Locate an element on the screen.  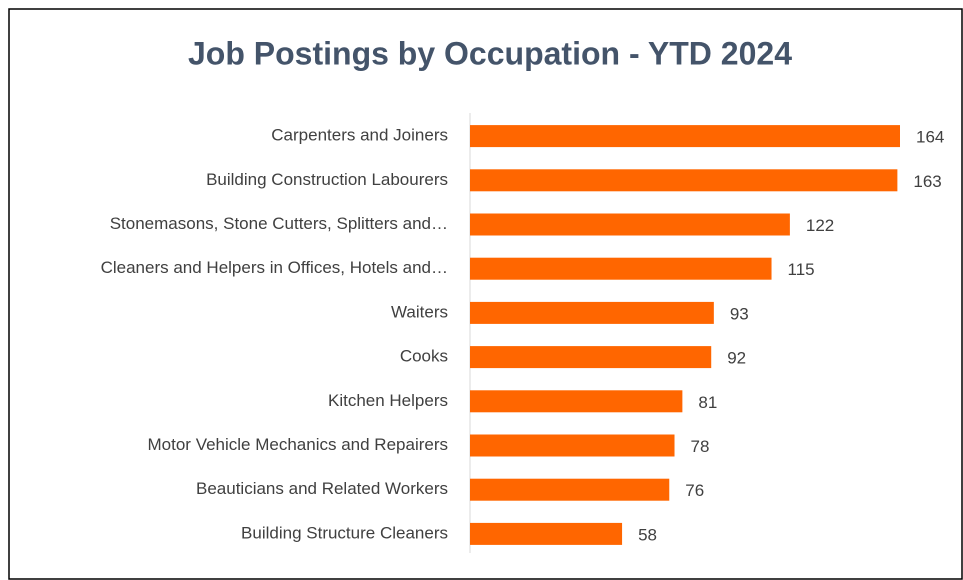
y-tick-label: Cooks is located at coordinates (424, 356).